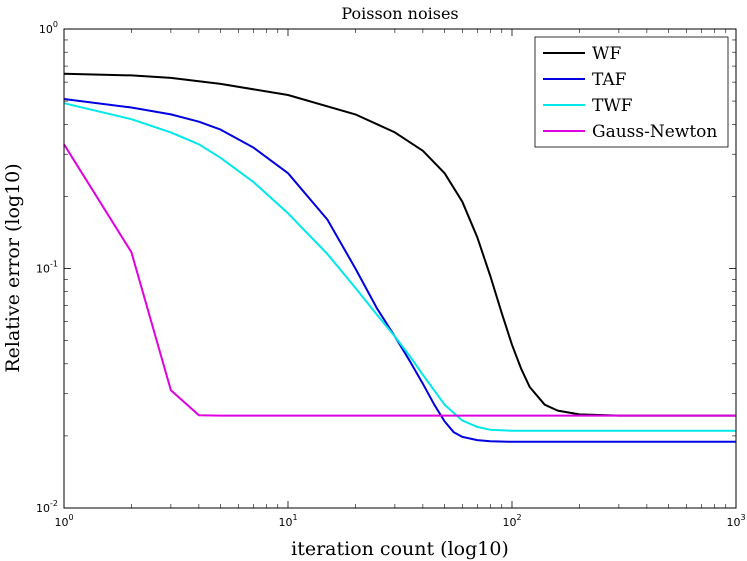 The height and width of the screenshot is (561, 747). What do you see at coordinates (13, 267) in the screenshot?
I see `y-axis-label: Relative error (log10)` at bounding box center [13, 267].